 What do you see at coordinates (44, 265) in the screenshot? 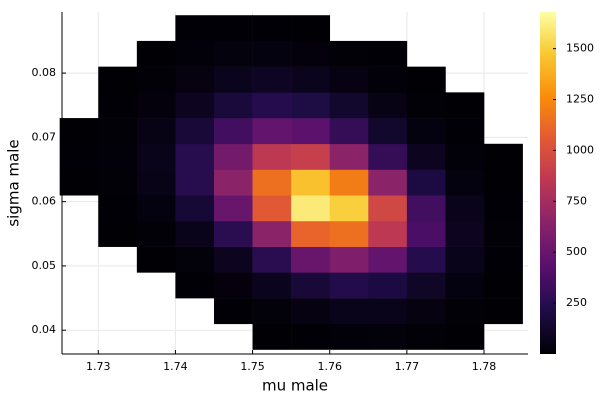
I see `y-tick-label: 0.05` at bounding box center [44, 265].